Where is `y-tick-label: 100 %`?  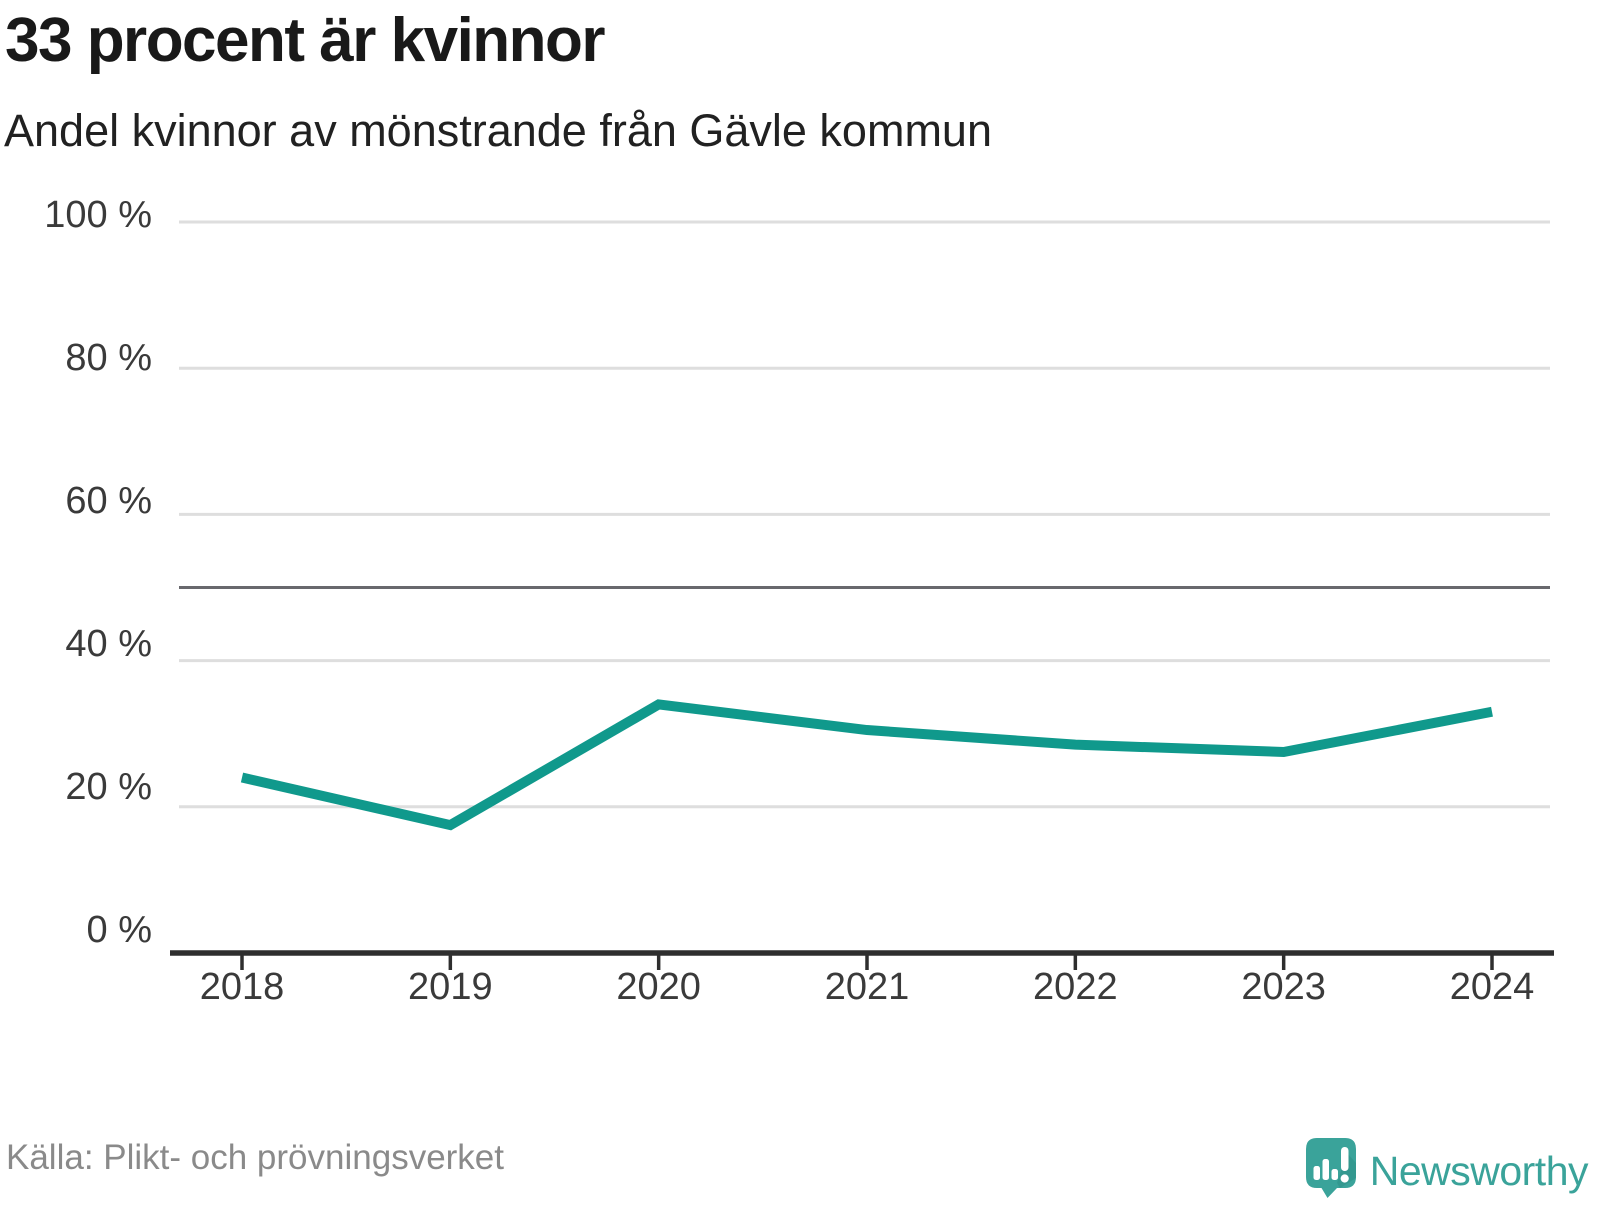 y-tick-label: 100 % is located at coordinates (98, 215).